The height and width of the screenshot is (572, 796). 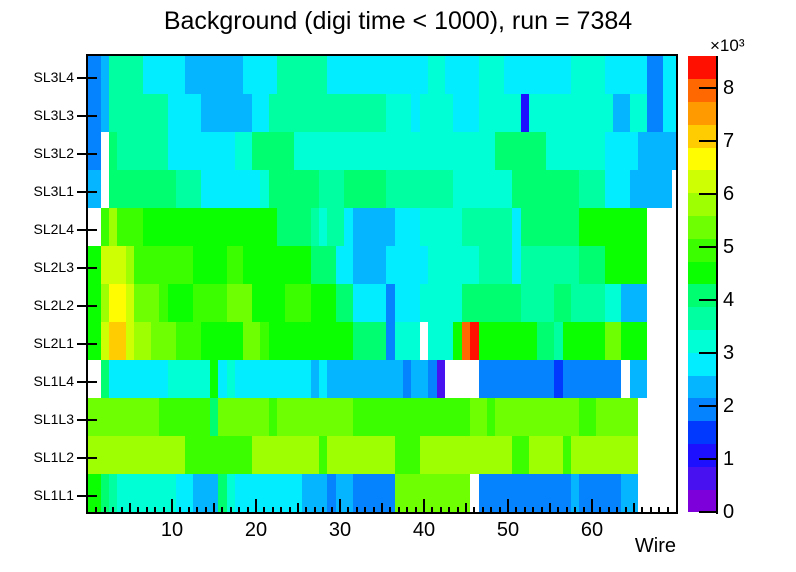 I want to click on x-axis-tick-label: 60, so click(x=592, y=530).